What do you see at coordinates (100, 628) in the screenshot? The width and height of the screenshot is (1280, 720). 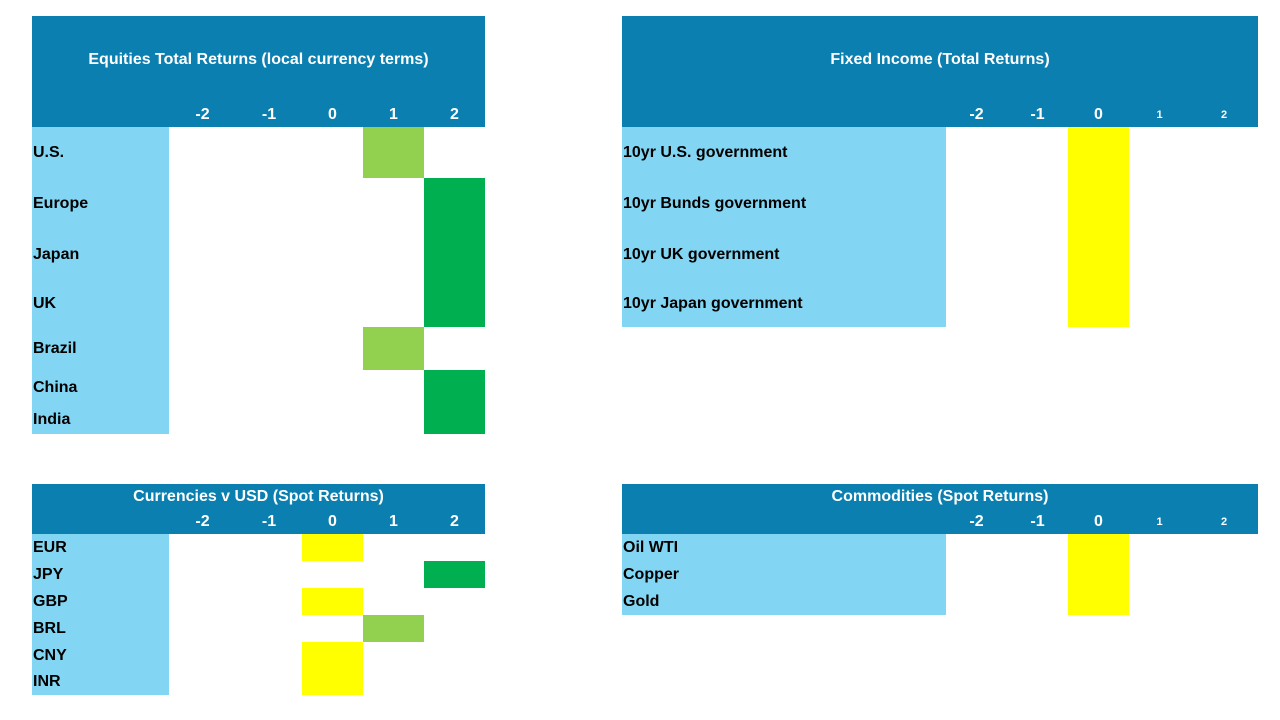 I see `row-label: BRL` at bounding box center [100, 628].